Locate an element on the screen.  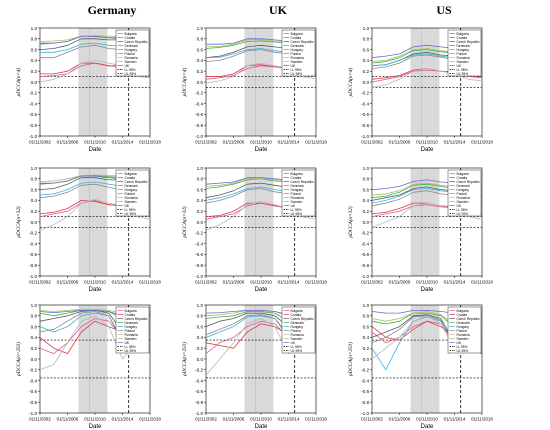
y-axis-label: ρDCCA(n=32) is located at coordinates (184, 222).